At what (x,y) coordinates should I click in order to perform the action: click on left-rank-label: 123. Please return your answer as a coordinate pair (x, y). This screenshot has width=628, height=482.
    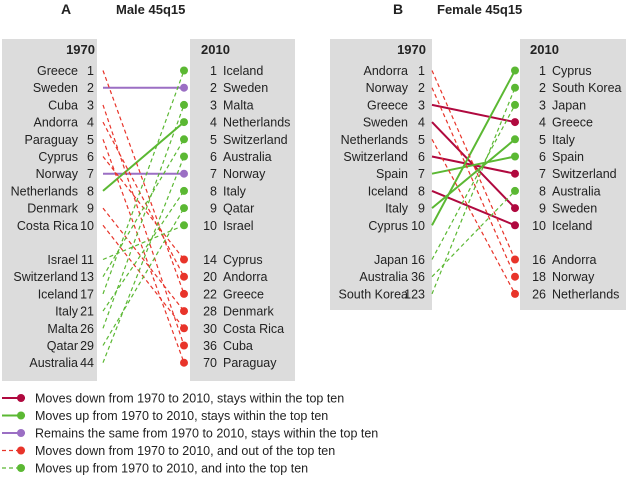
    Looking at the image, I should click on (414, 294).